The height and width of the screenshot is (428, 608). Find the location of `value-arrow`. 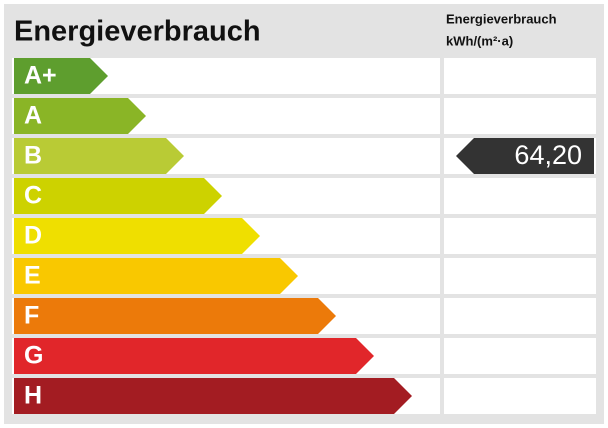

value-arrow is located at coordinates (525, 156).